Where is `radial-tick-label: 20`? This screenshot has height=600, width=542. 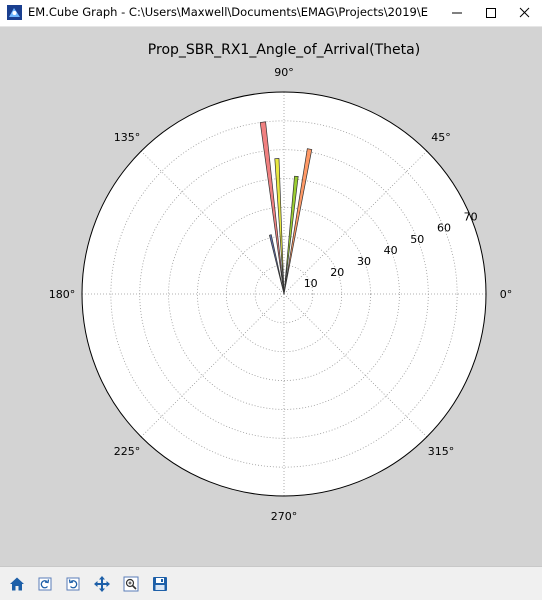
radial-tick-label: 20 is located at coordinates (337, 272).